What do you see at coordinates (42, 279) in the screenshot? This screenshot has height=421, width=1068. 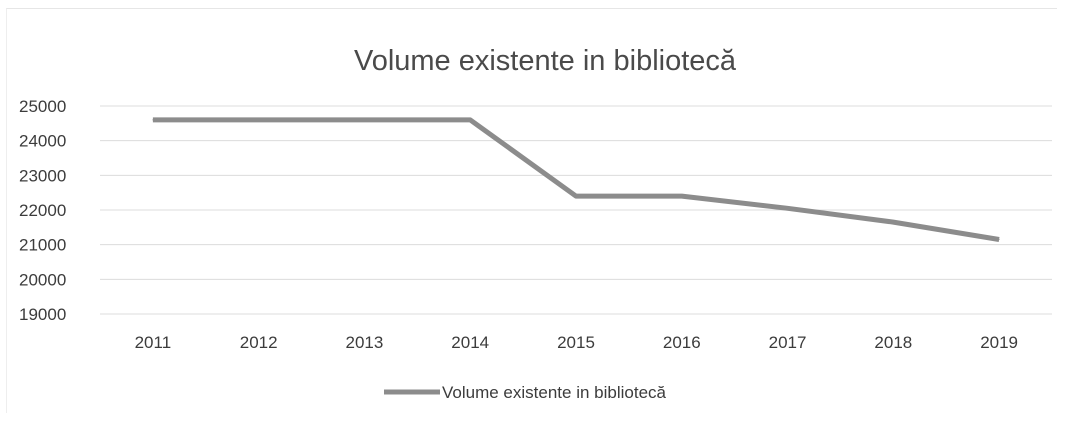 I see `y-tick-label: 20000` at bounding box center [42, 279].